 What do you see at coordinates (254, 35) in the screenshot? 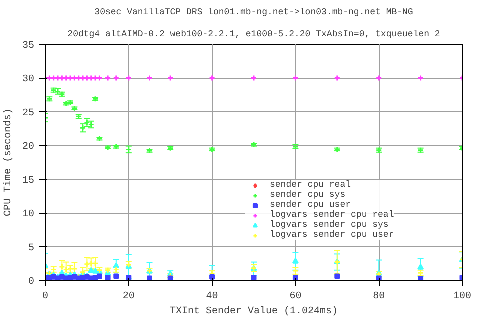
I see `chart-subtitle: 20dtg4 altAIMD-0.2 web100-2.2.1, e1000-5.2.20 TxAbsIn=0, txqueuelen 2` at bounding box center [254, 35].